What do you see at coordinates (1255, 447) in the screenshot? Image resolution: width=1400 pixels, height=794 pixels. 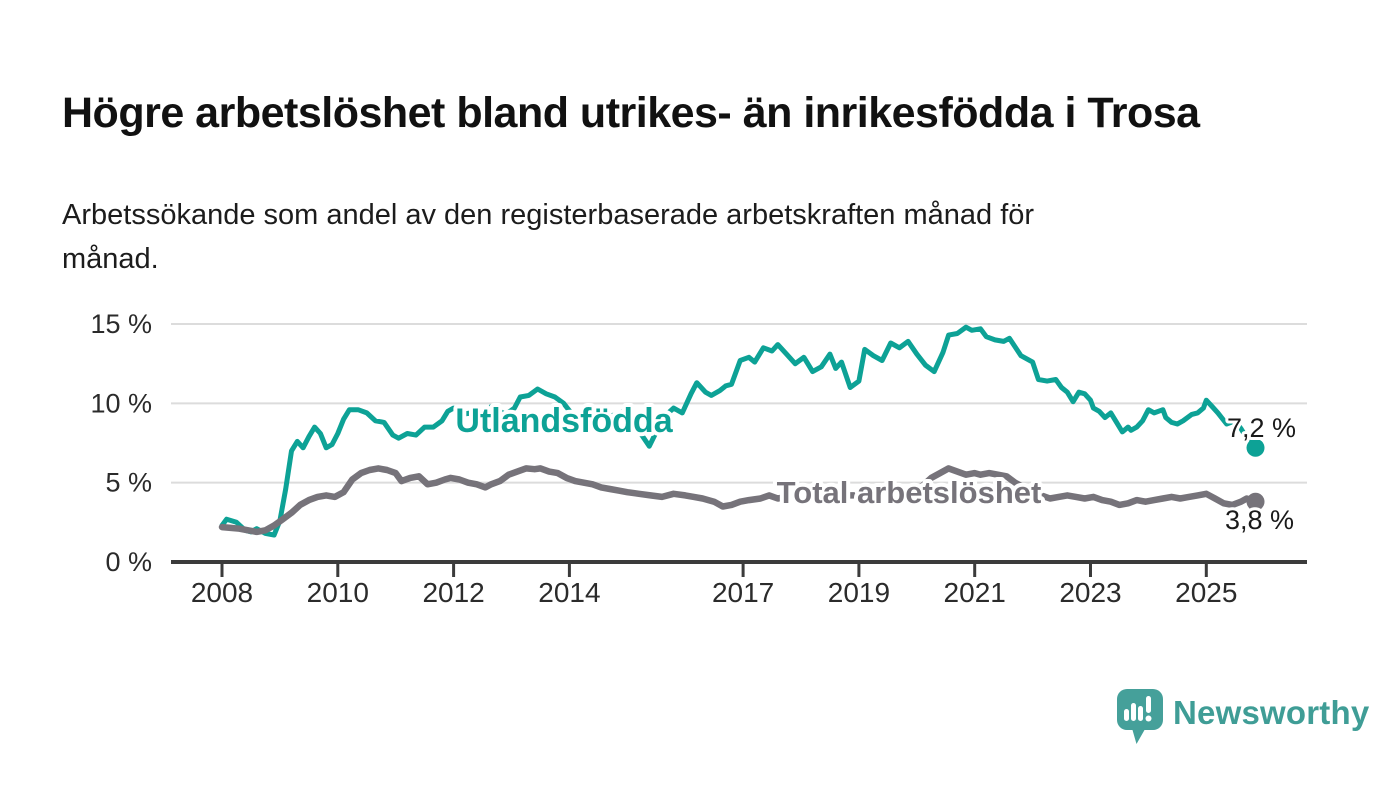 I see `series-end-dot-utlandsfodda` at bounding box center [1255, 447].